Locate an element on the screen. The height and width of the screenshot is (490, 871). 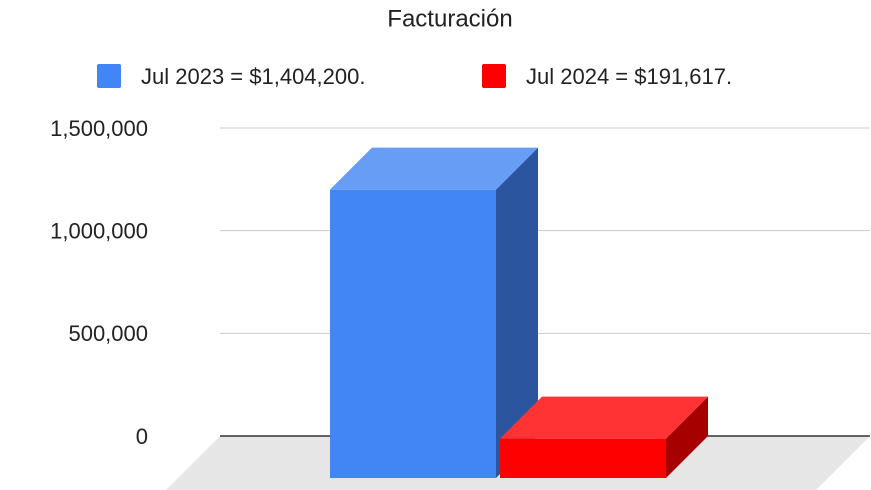
chart-title: Facturación is located at coordinates (449, 18).